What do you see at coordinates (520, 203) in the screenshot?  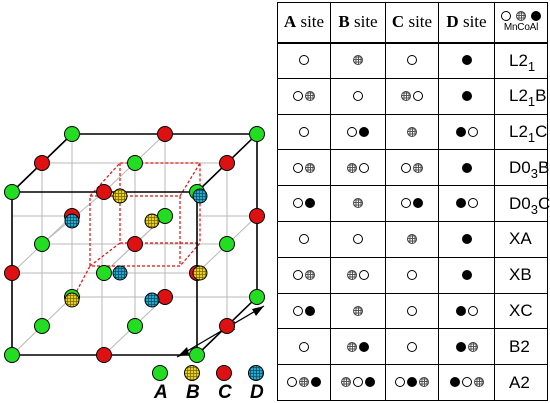 I see `structure-name-main: D0` at bounding box center [520, 203].